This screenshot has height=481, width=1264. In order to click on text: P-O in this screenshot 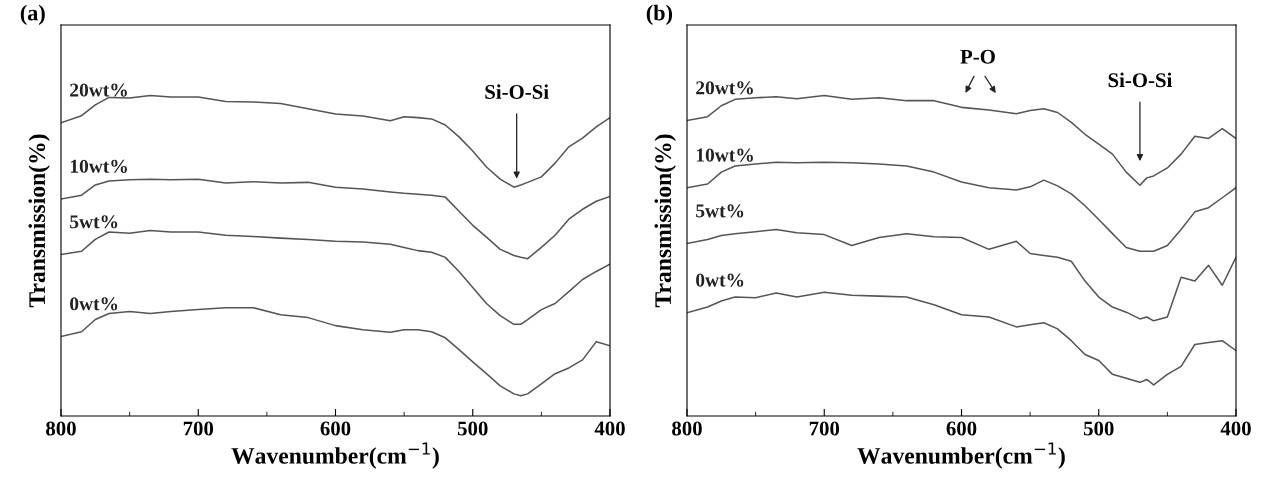, I will do `click(977, 56)`.